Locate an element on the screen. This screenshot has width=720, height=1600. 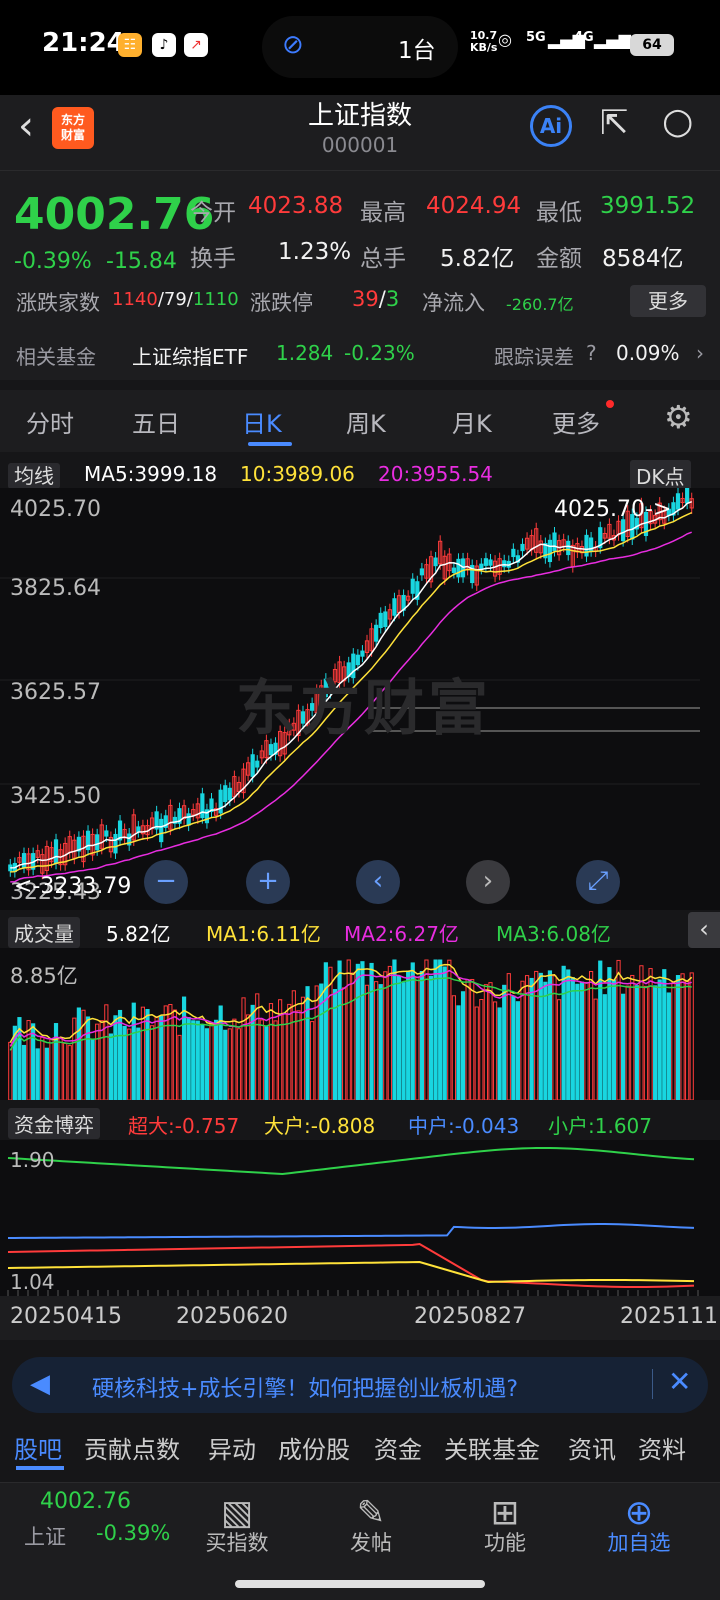
tab-more: 更多 is located at coordinates (576, 424).